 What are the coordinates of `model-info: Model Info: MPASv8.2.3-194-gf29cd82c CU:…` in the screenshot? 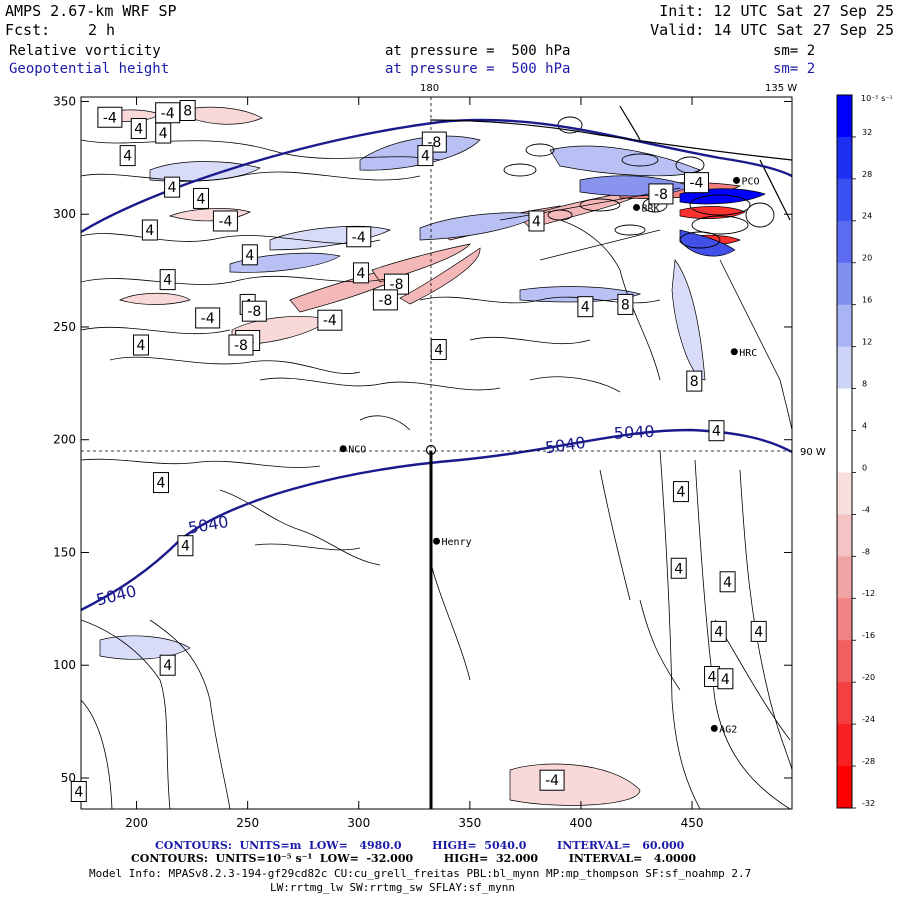 It's located at (420, 873).